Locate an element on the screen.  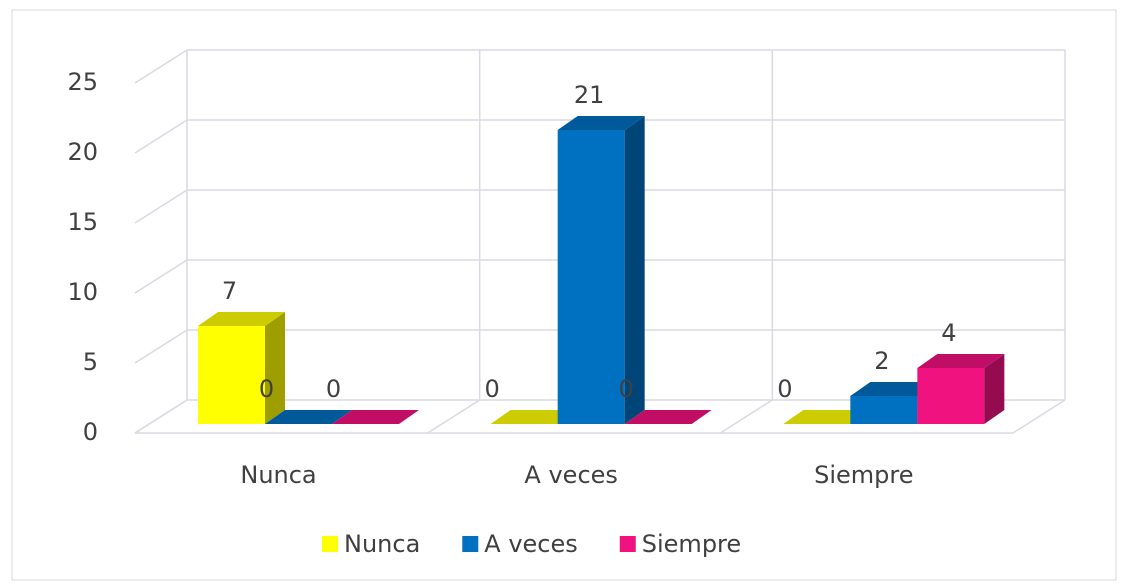
data-label: 7 is located at coordinates (229, 291).